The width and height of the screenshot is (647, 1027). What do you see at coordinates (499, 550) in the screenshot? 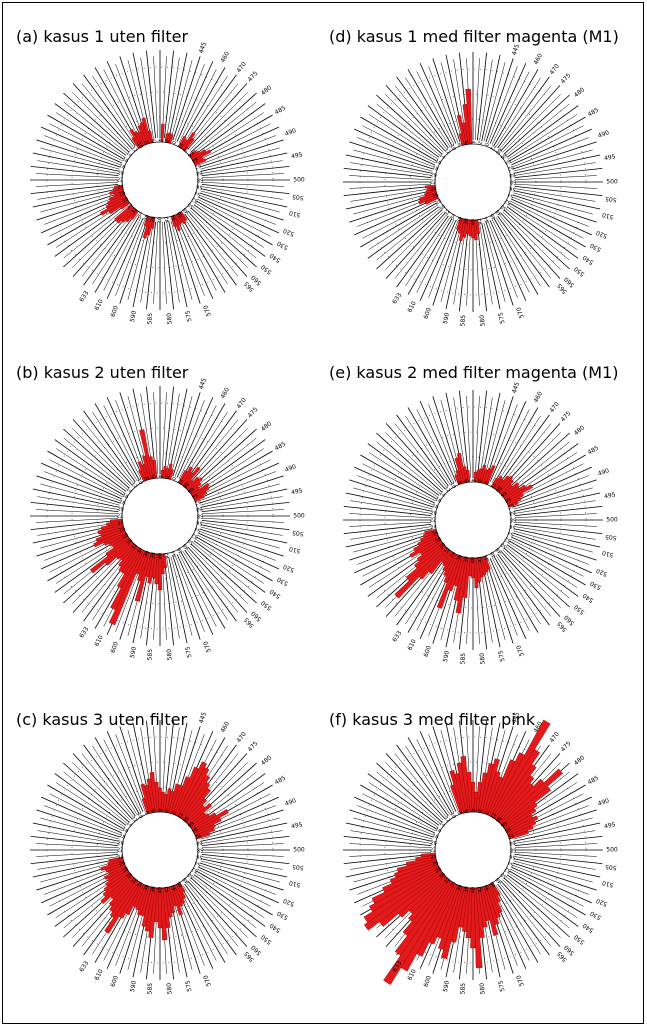
I see `inner-label: 48` at bounding box center [499, 550].